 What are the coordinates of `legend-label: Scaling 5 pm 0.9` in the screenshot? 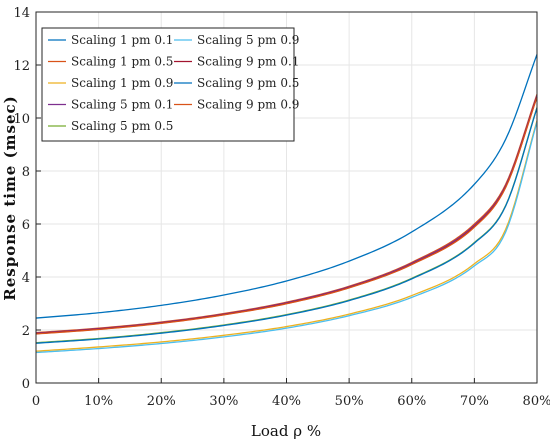 It's located at (248, 40).